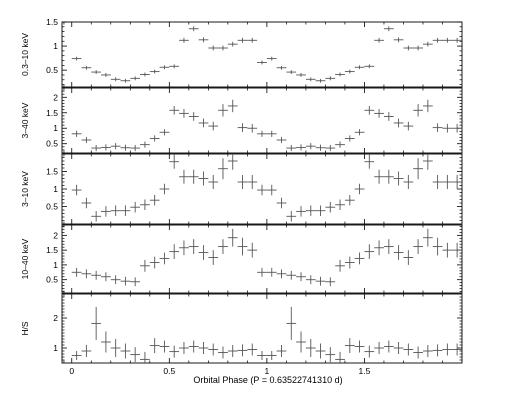 This screenshot has width=526, height=407. Describe the element at coordinates (241, 120) in the screenshot. I see `panel-2: 0.5 1 1.5 2 3–40 keV` at that location.